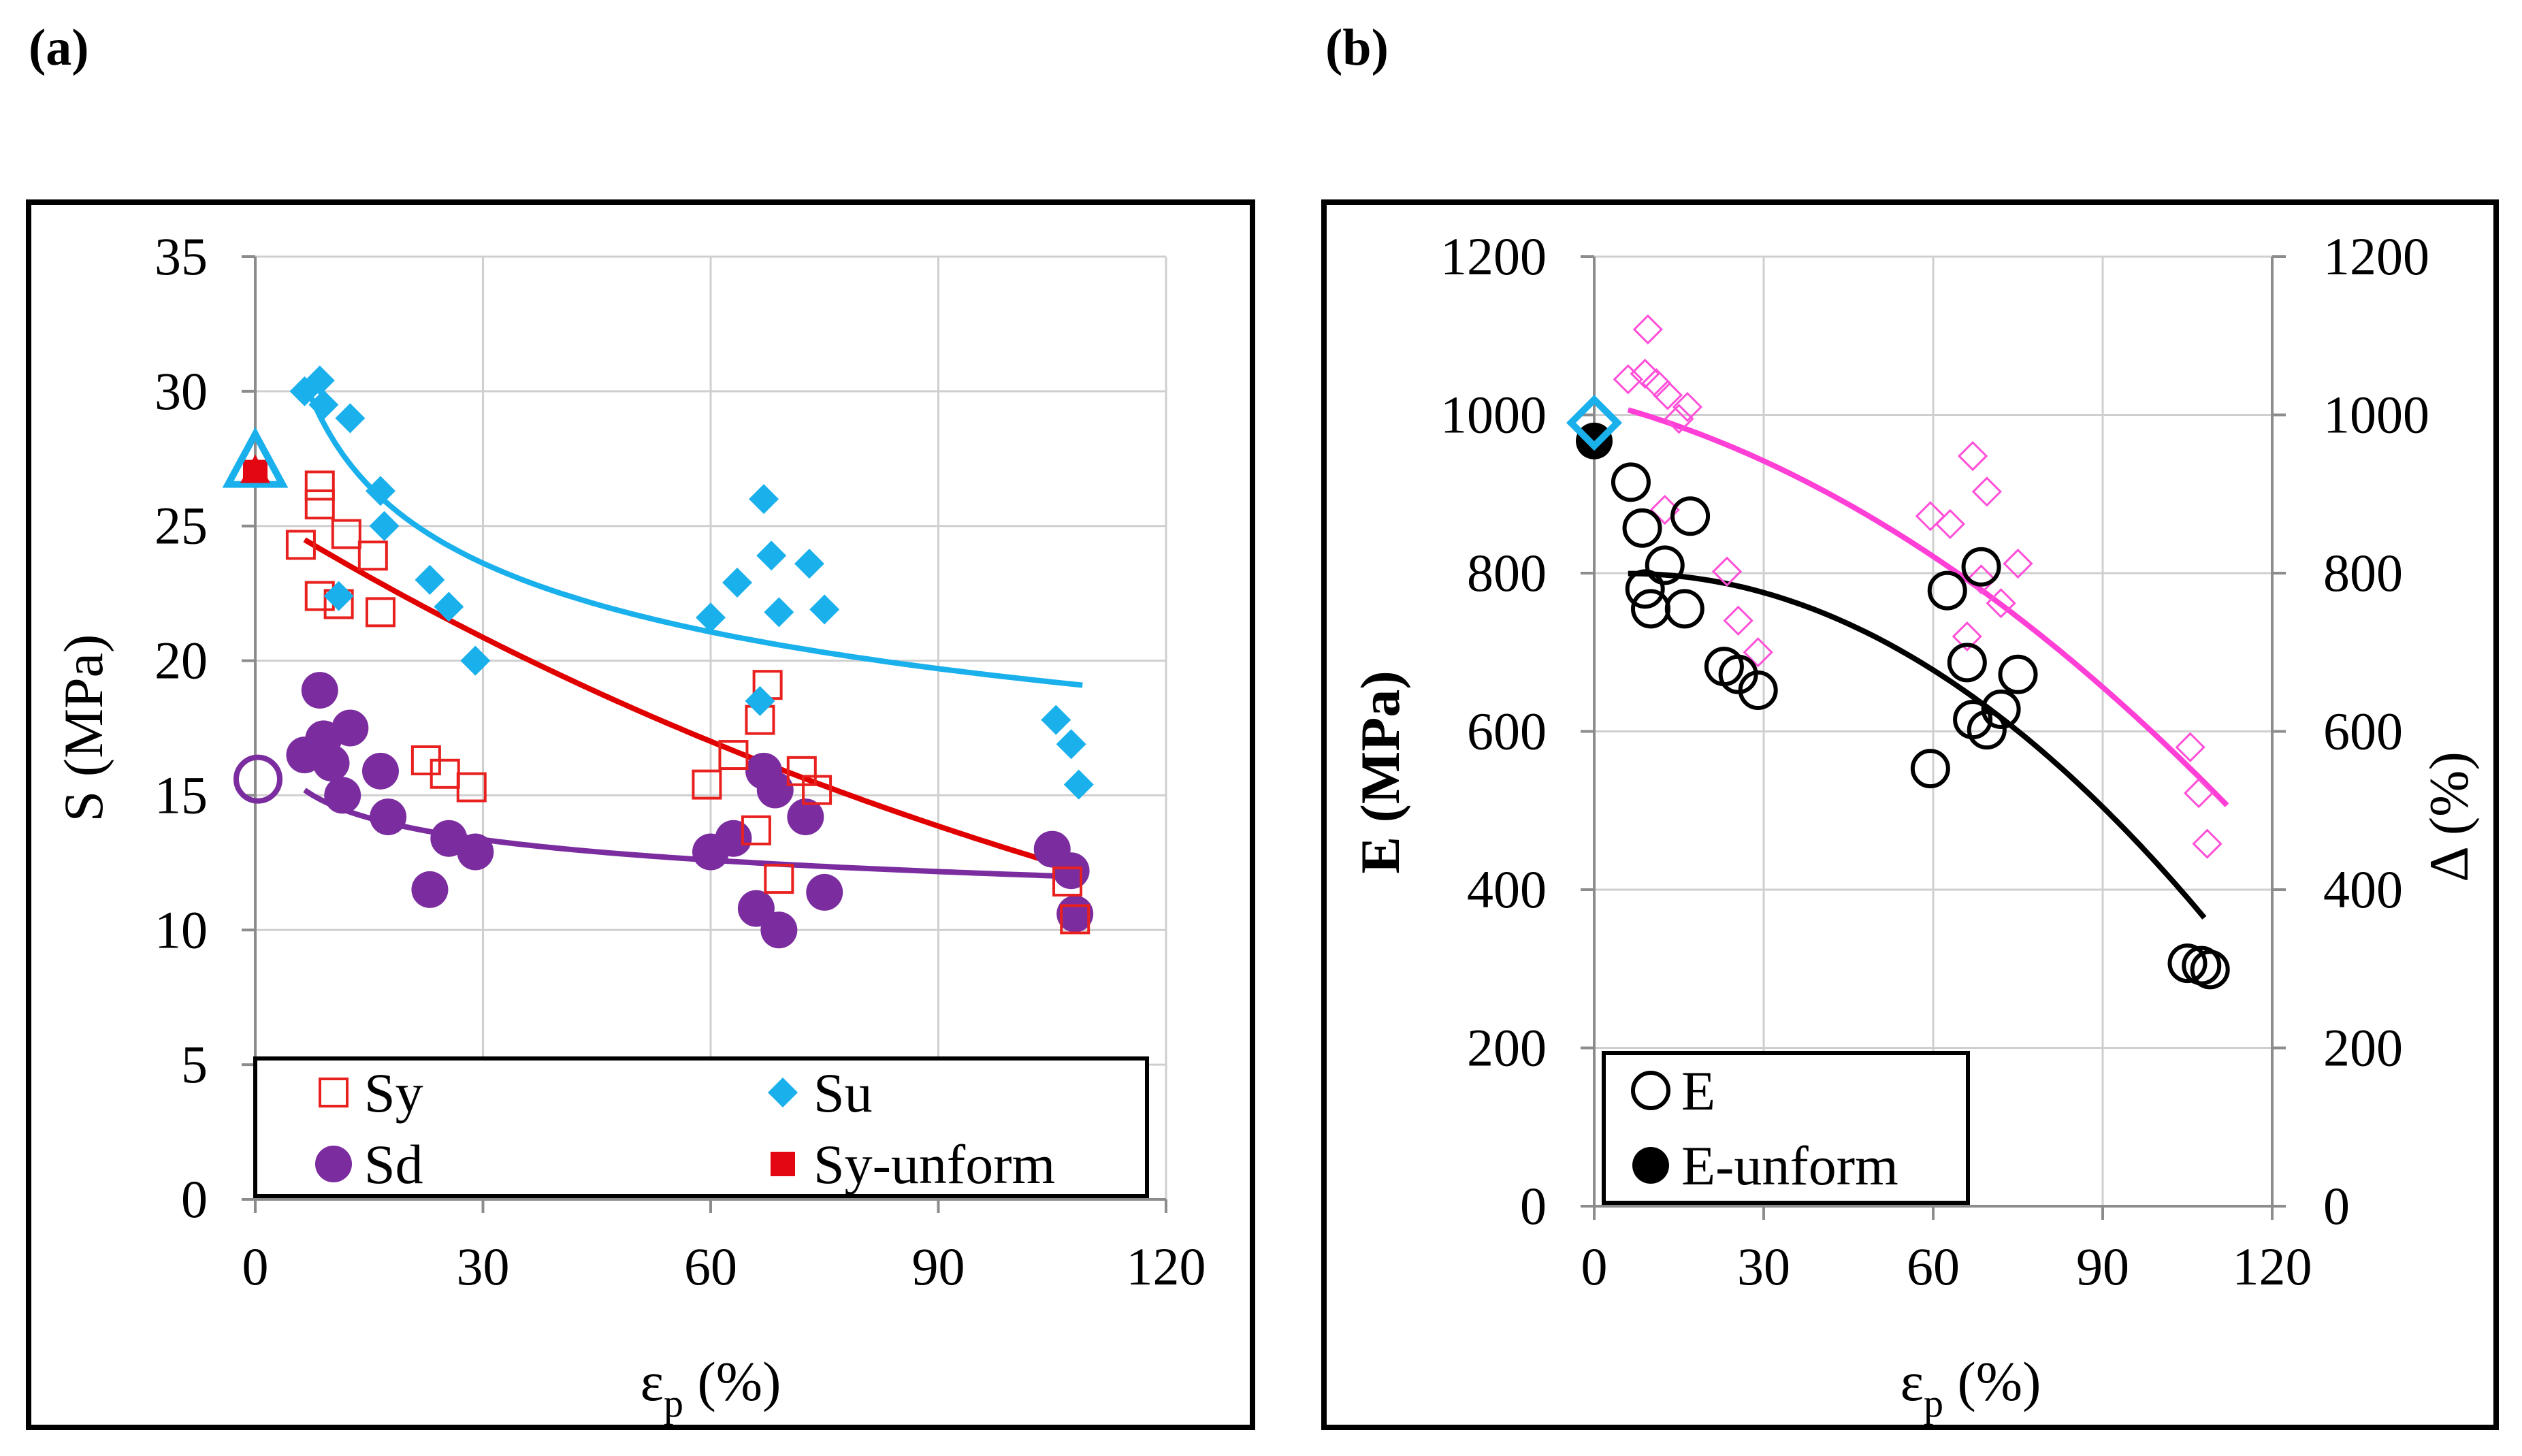 The image size is (2522, 1456). What do you see at coordinates (1595, 423) in the screenshot?
I see `delta-unform-marker` at bounding box center [1595, 423].